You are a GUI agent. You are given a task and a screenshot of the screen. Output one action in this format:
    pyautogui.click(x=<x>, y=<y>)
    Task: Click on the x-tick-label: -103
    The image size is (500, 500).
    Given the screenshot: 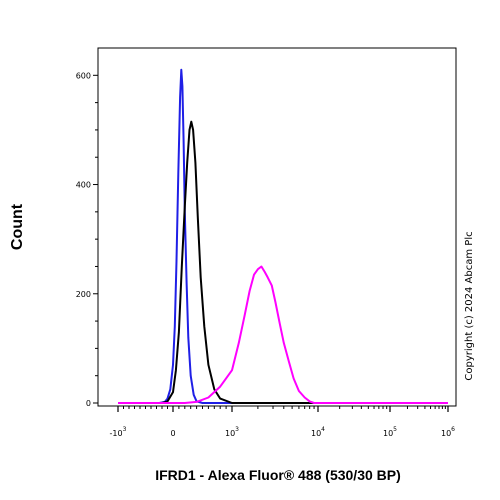 What is the action you would take?
    pyautogui.click(x=118, y=432)
    